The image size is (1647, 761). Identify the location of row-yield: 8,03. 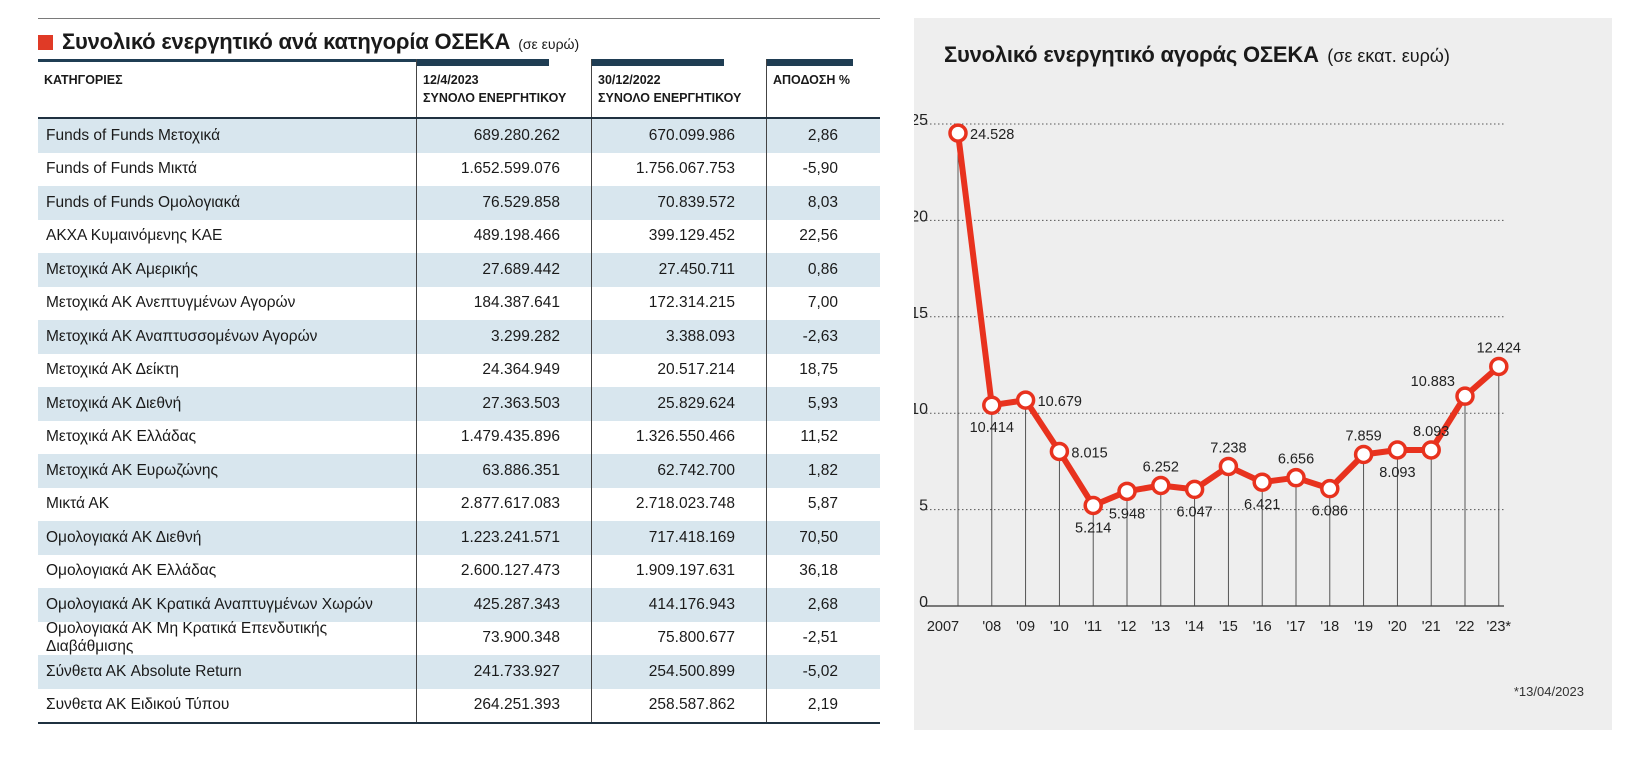
(823, 203).